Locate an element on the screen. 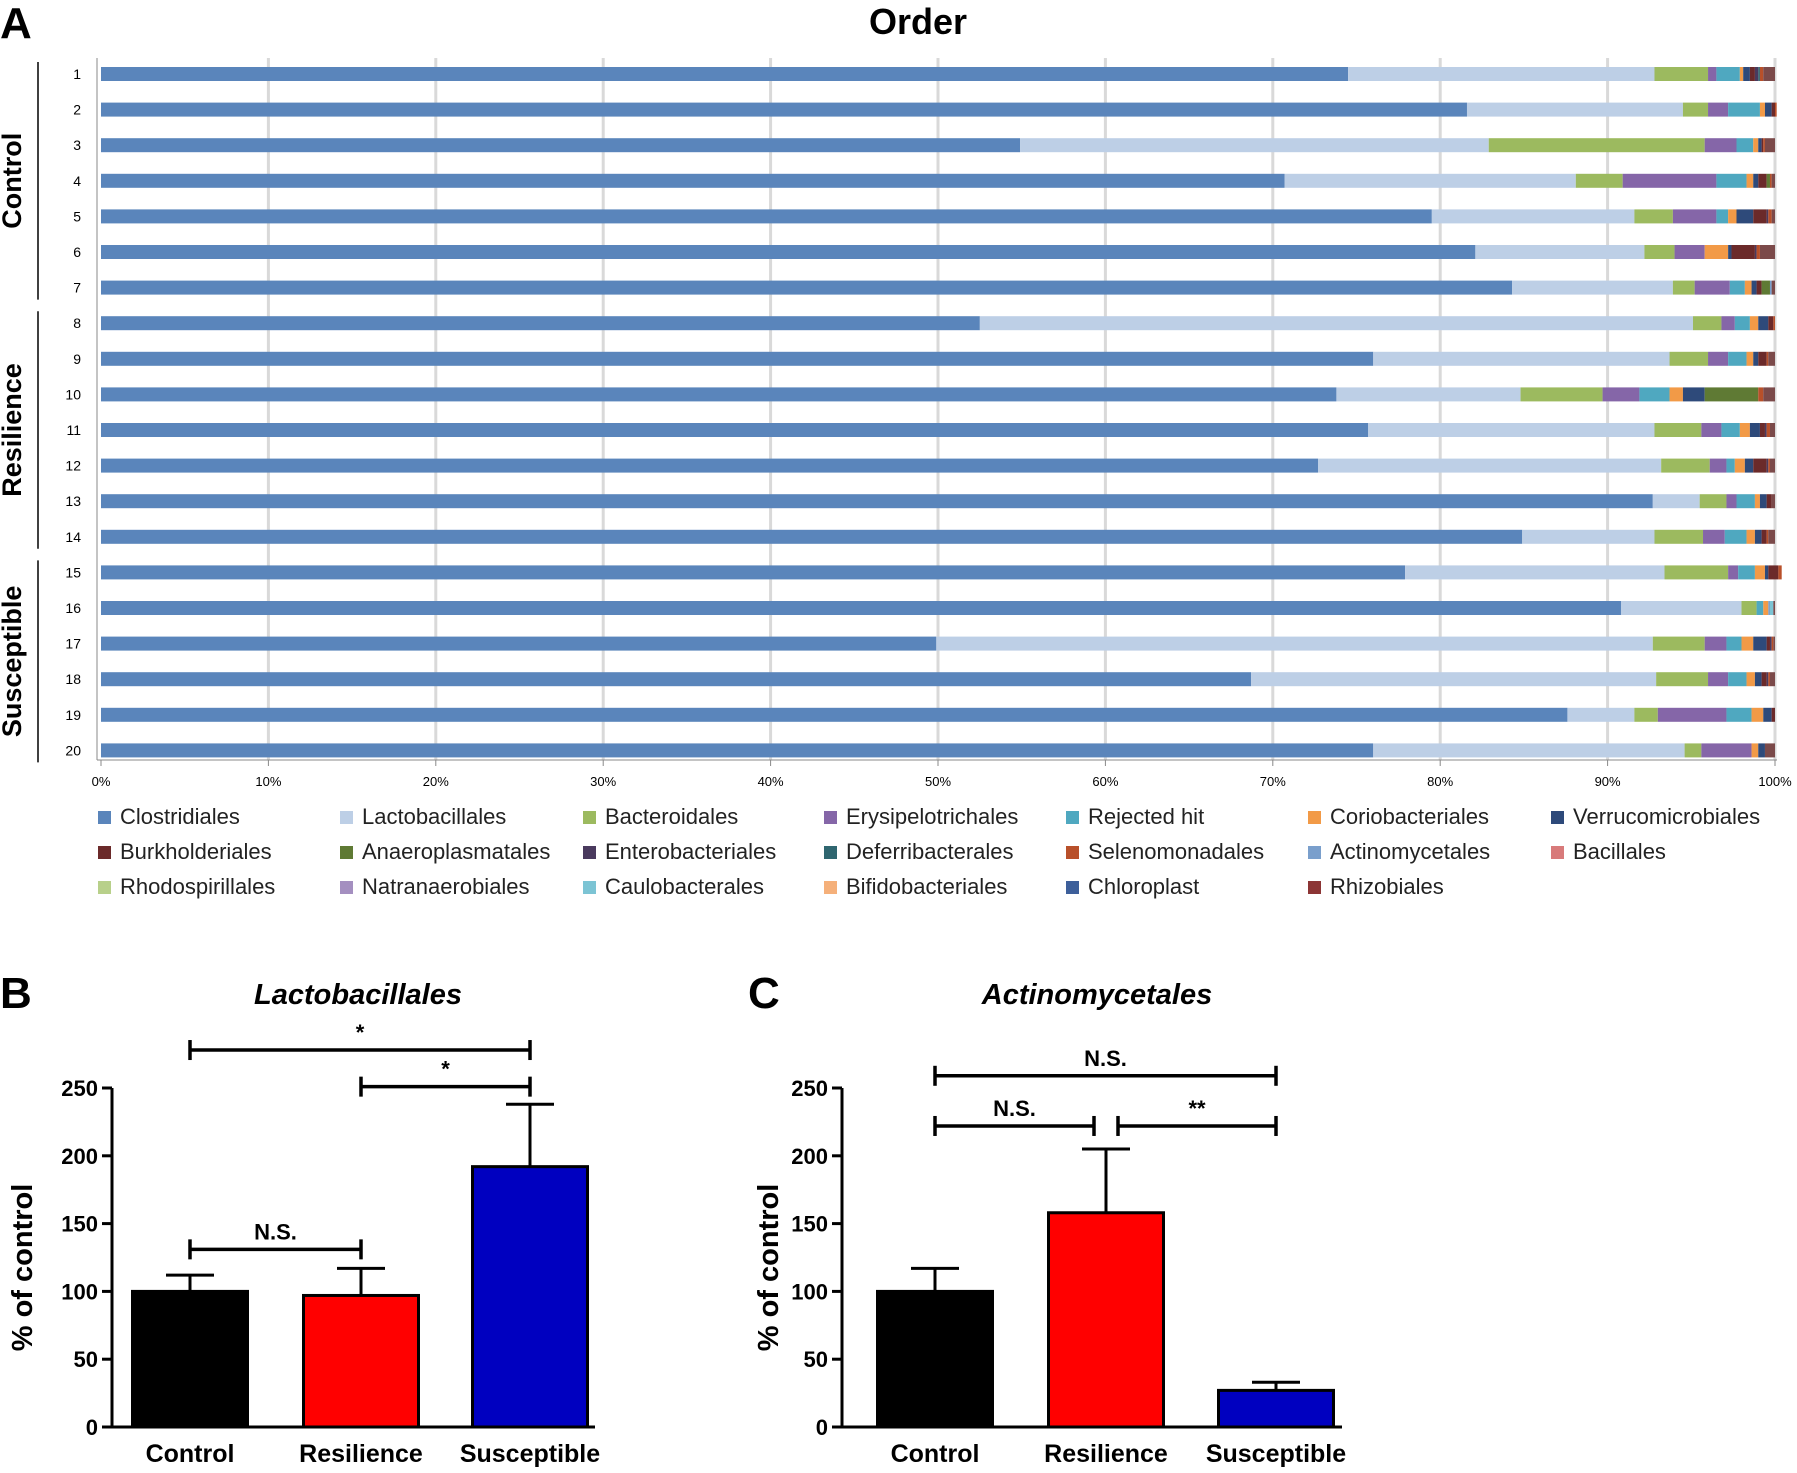 The width and height of the screenshot is (1797, 1473). row-label-2: 2 is located at coordinates (77, 110).